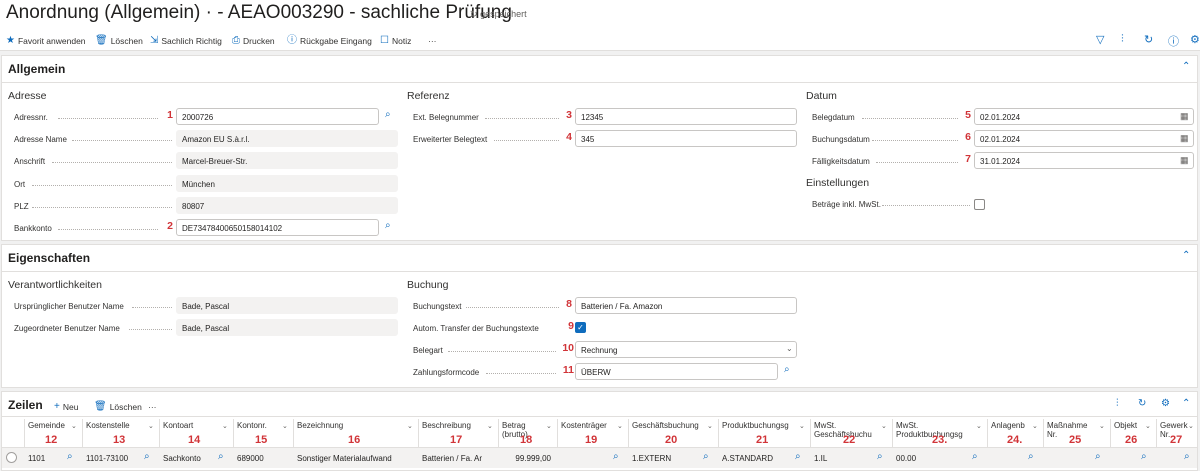  Describe the element at coordinates (1100, 40) in the screenshot. I see `filter-icon: ▽` at that location.